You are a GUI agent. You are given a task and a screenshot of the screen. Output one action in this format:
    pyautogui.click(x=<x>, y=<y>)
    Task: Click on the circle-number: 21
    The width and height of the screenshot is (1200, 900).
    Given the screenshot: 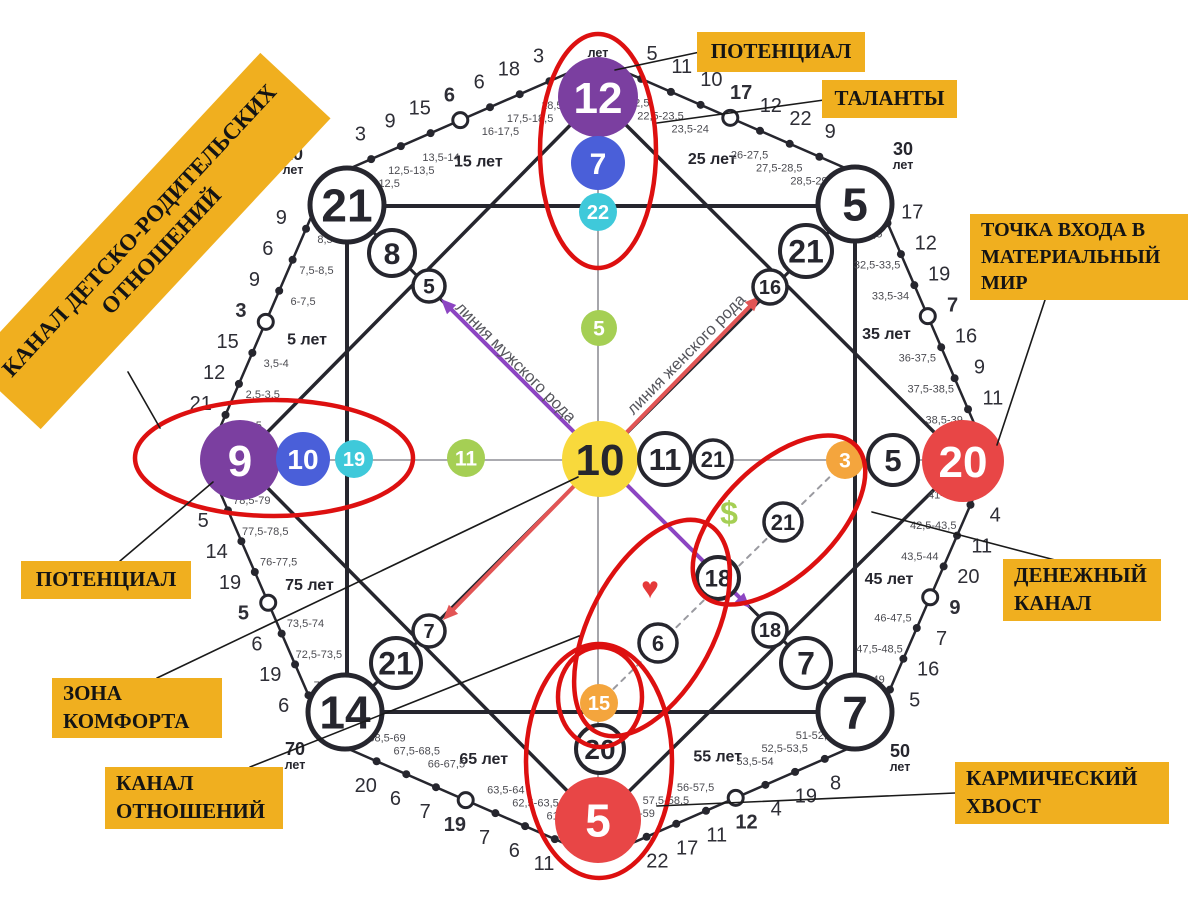 What is the action you would take?
    pyautogui.click(x=396, y=664)
    